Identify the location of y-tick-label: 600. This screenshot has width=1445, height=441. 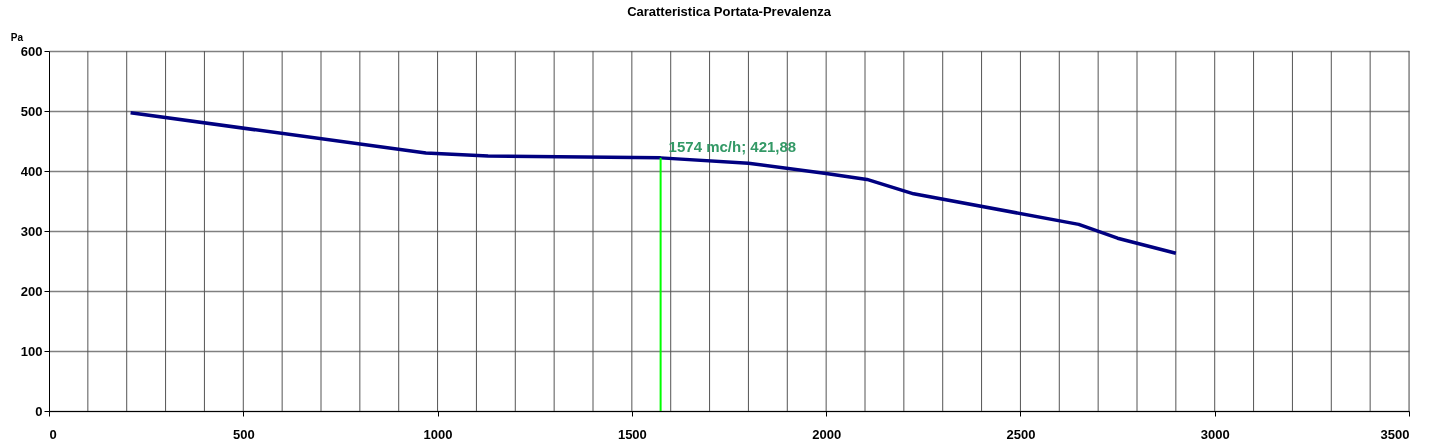
(31, 51).